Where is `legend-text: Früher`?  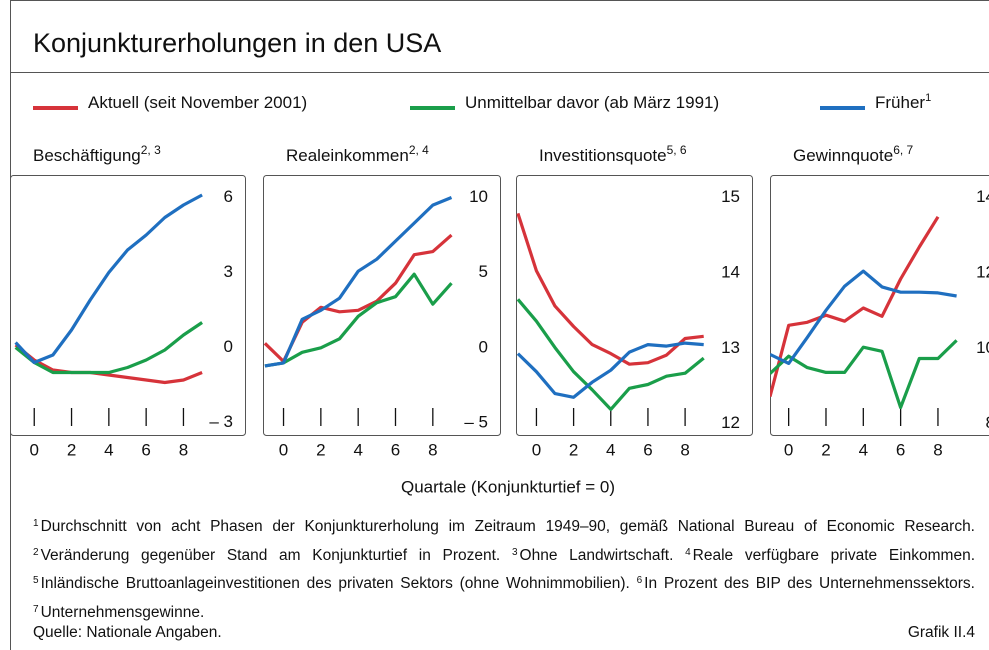
legend-text: Früher is located at coordinates (900, 102).